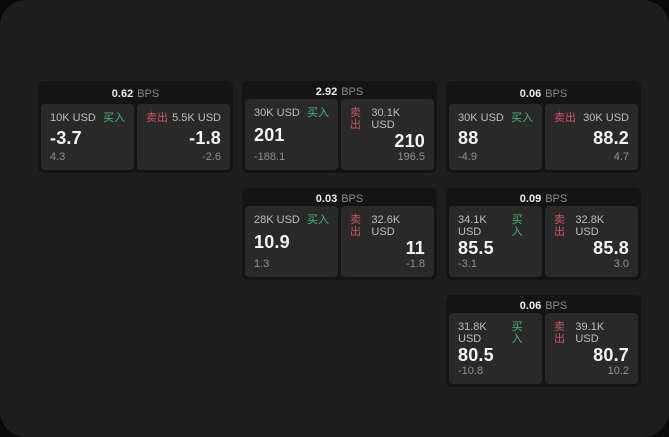 Image resolution: width=669 pixels, height=437 pixels. What do you see at coordinates (73, 118) in the screenshot?
I see `buy-amount: 10K USD` at bounding box center [73, 118].